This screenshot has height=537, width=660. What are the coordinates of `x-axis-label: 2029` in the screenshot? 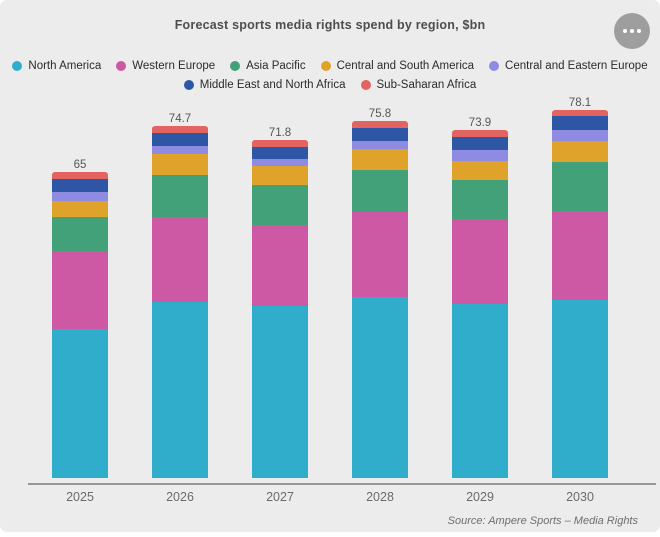 It's located at (480, 497).